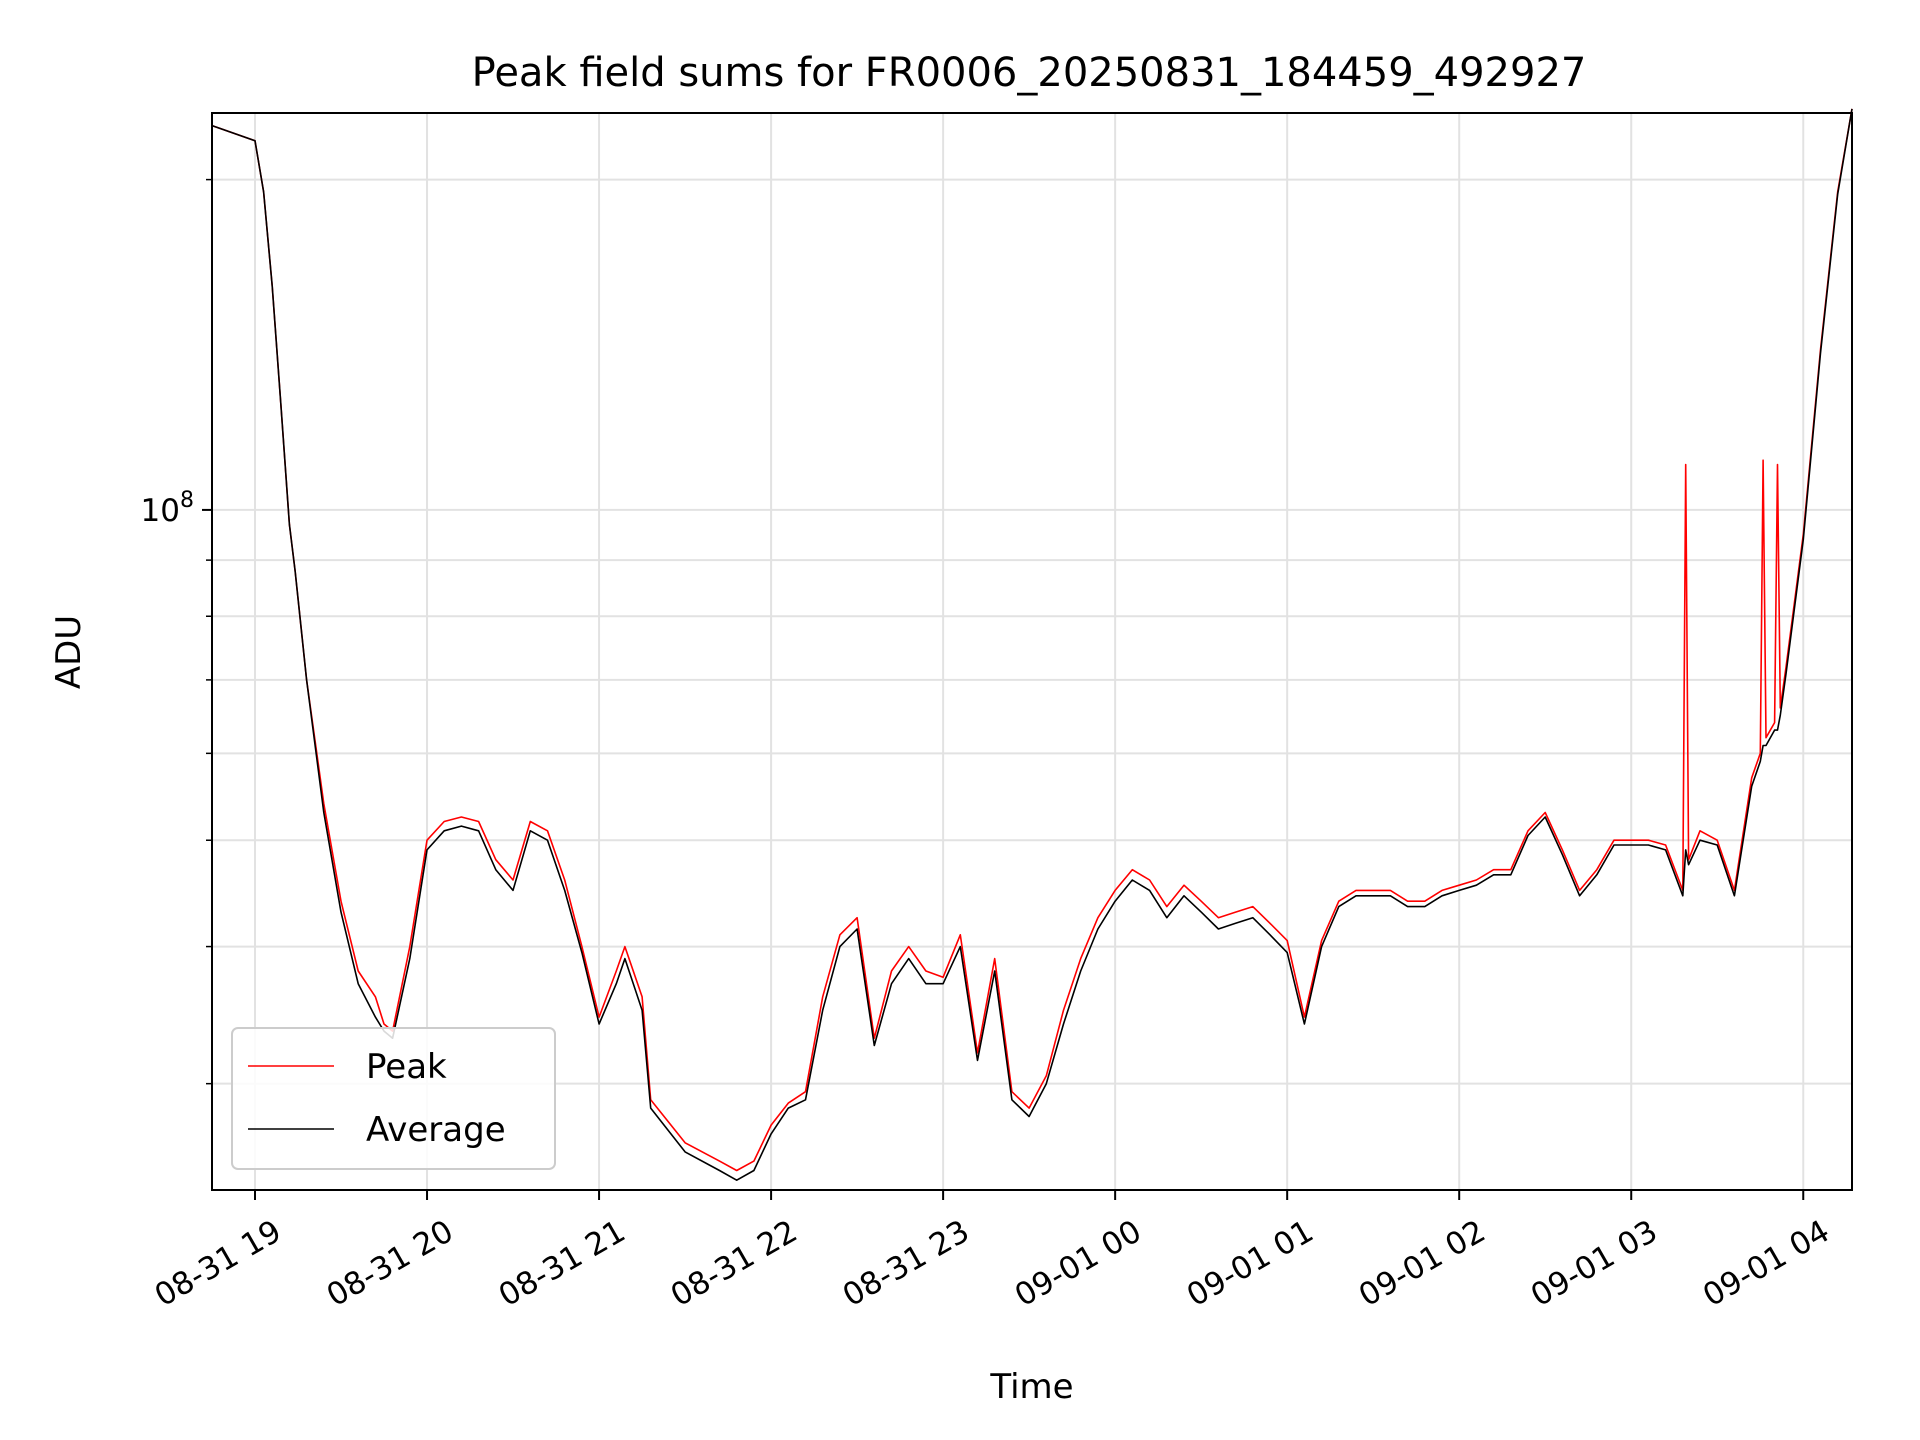 This screenshot has height=1440, width=1920. What do you see at coordinates (1031, 1387) in the screenshot?
I see `x-axis-label: Time` at bounding box center [1031, 1387].